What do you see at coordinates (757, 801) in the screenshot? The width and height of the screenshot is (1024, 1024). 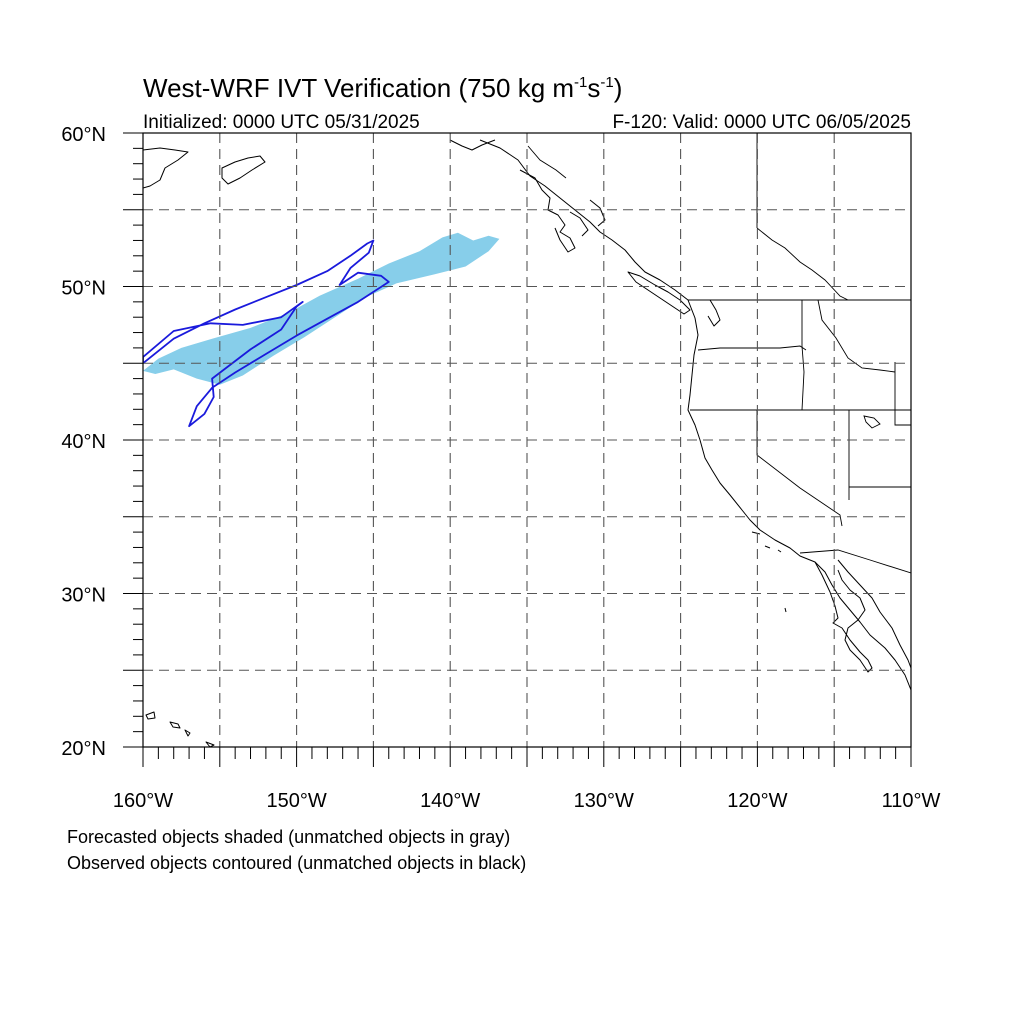 I see `lon-tick-label: 120°W` at bounding box center [757, 801].